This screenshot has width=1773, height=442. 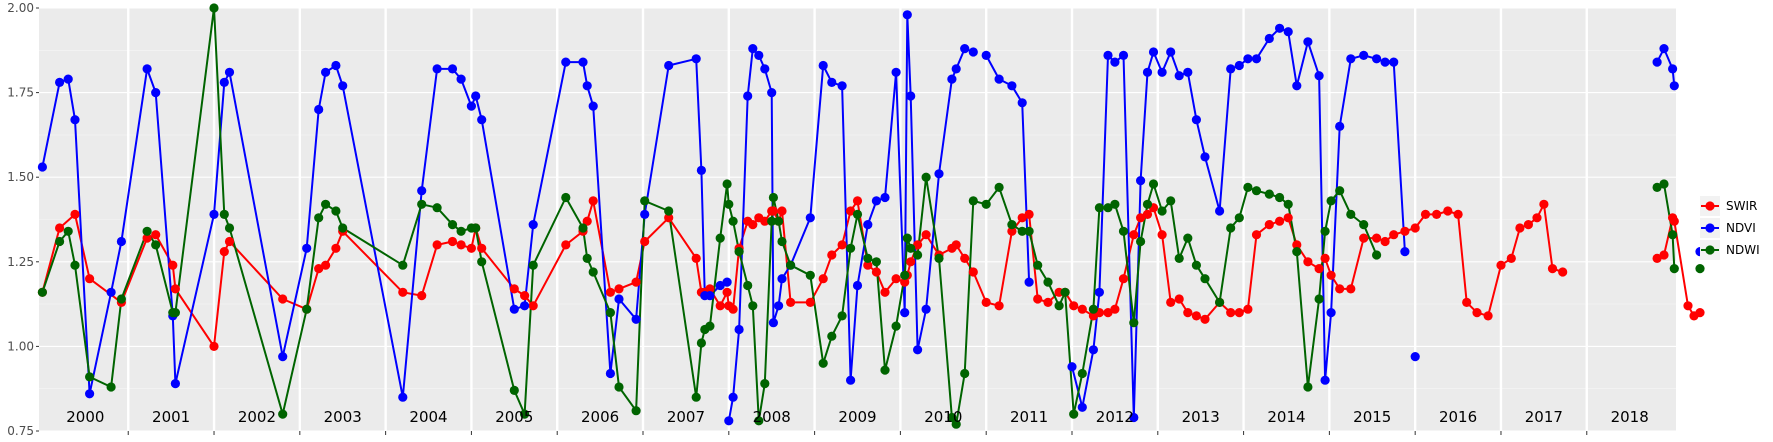 What do you see at coordinates (1544, 417) in the screenshot?
I see `year-label: 2017` at bounding box center [1544, 417].